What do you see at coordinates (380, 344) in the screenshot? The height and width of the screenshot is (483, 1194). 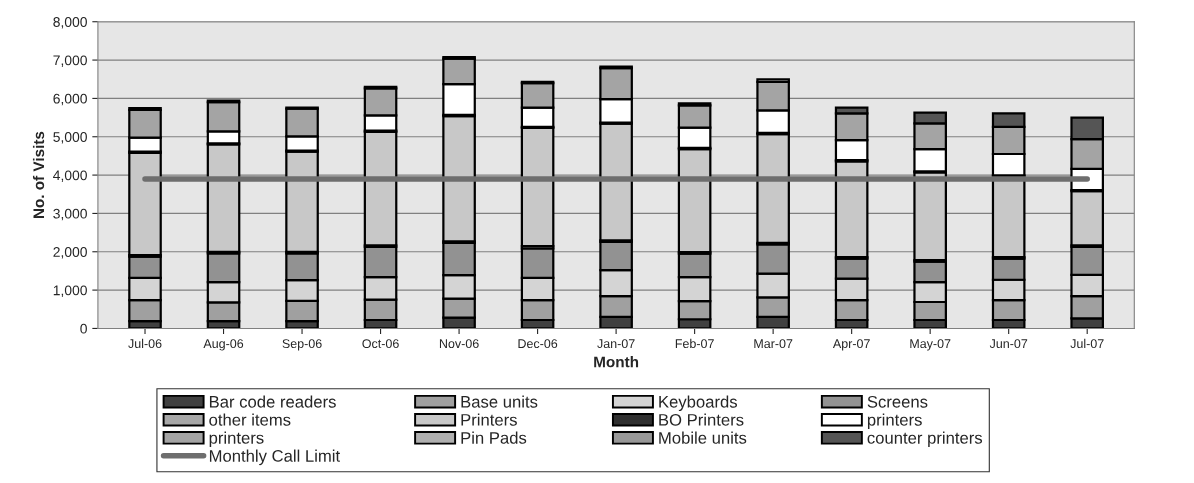 I see `x-tick-label: Oct-06` at bounding box center [380, 344].